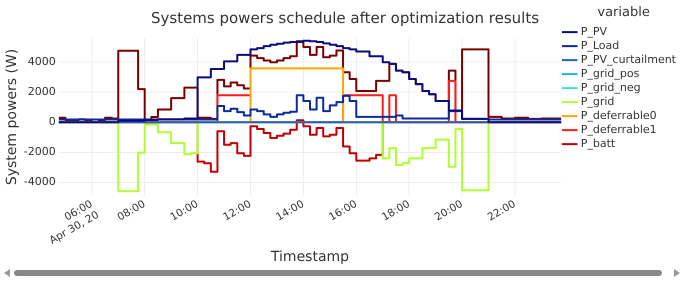 The image size is (690, 286). I want to click on legend-label: P_Load, so click(600, 45).